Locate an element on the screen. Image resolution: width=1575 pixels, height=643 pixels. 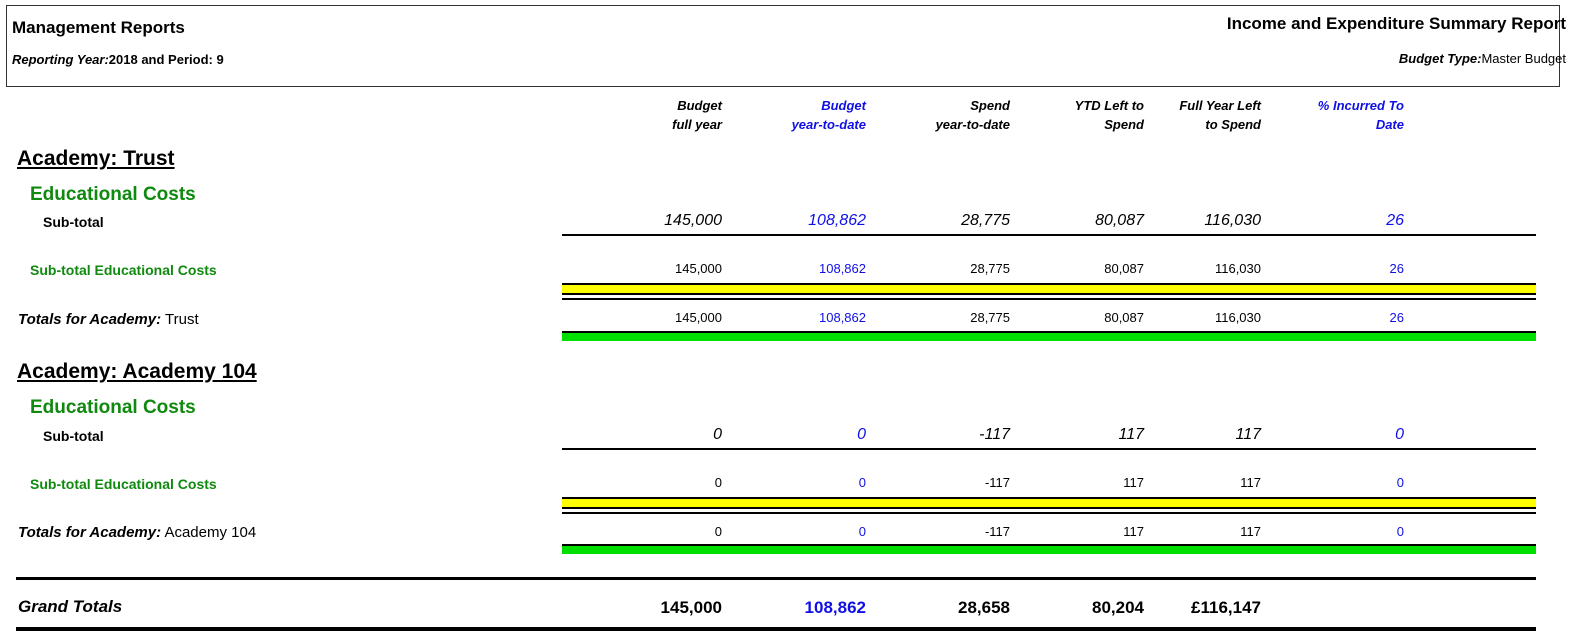
grand-total-budget-full-year: 145,000 is located at coordinates (691, 607).